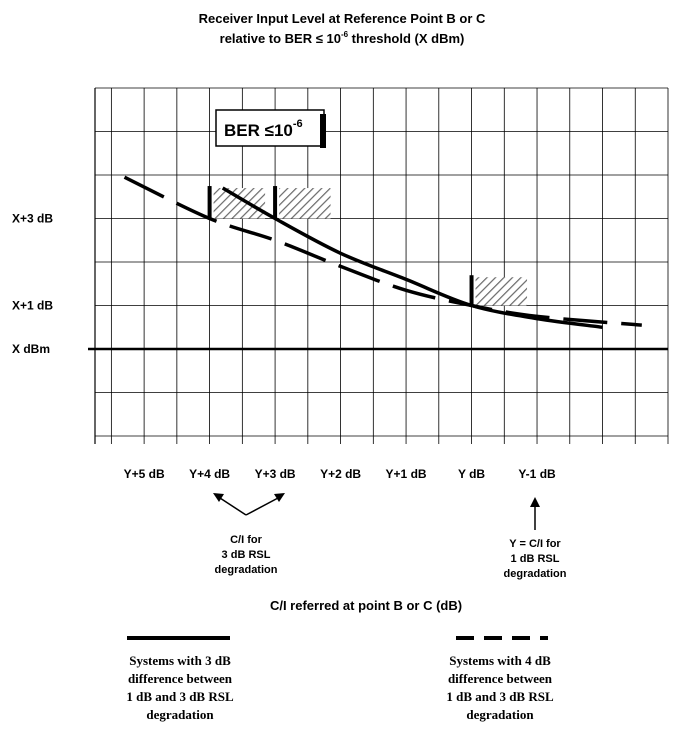 The height and width of the screenshot is (730, 685). What do you see at coordinates (406, 38) in the screenshot?
I see `chart-title-line2-suffix: threshold (X dBm)` at bounding box center [406, 38].